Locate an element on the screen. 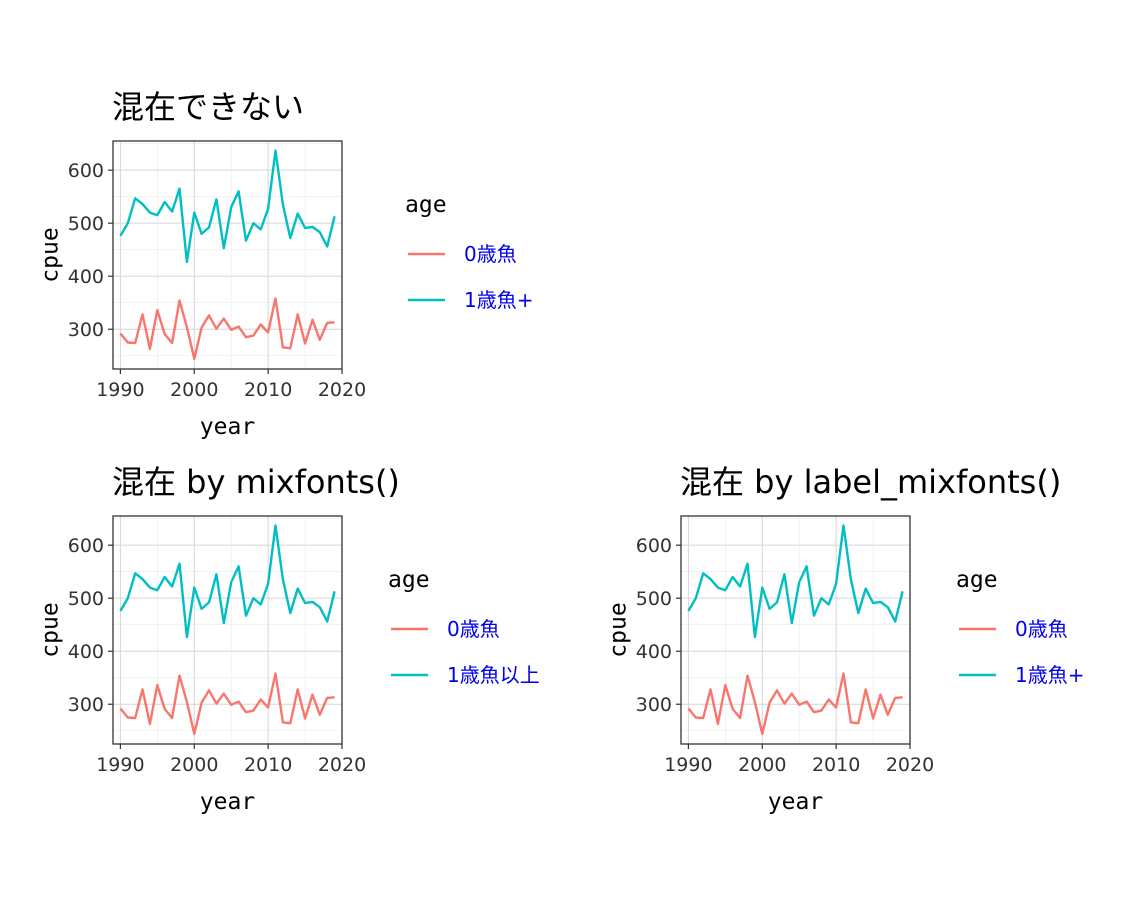 The image size is (1133, 907). legend-label-2: 1歳魚以上 is located at coordinates (493, 675).